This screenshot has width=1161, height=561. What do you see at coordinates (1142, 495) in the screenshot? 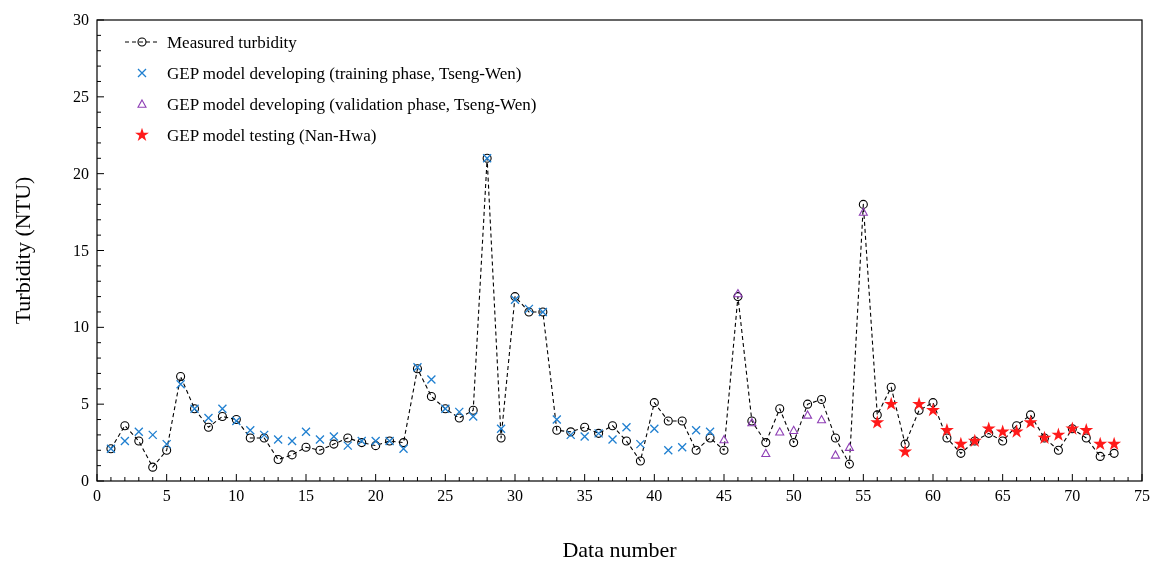
I see `x-tick-label: 75` at bounding box center [1142, 495].